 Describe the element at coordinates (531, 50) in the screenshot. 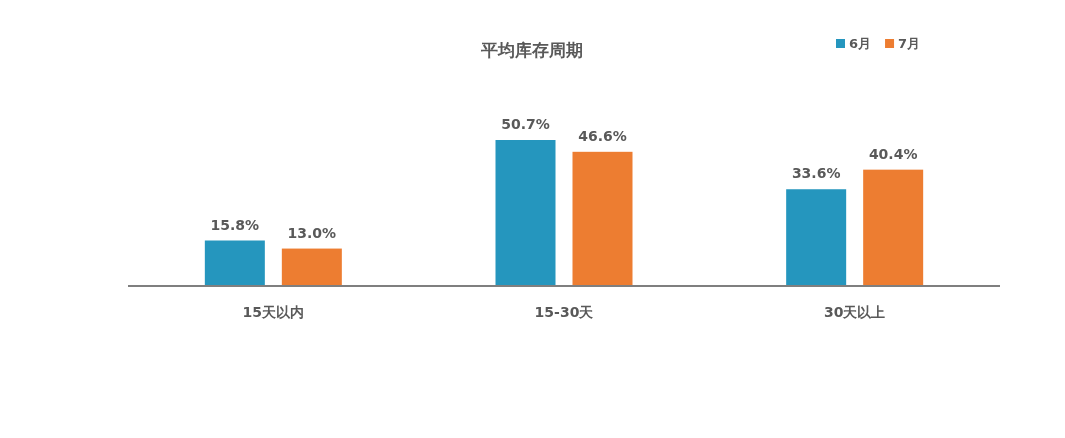

I see `chart-title: 平均库存周期` at that location.